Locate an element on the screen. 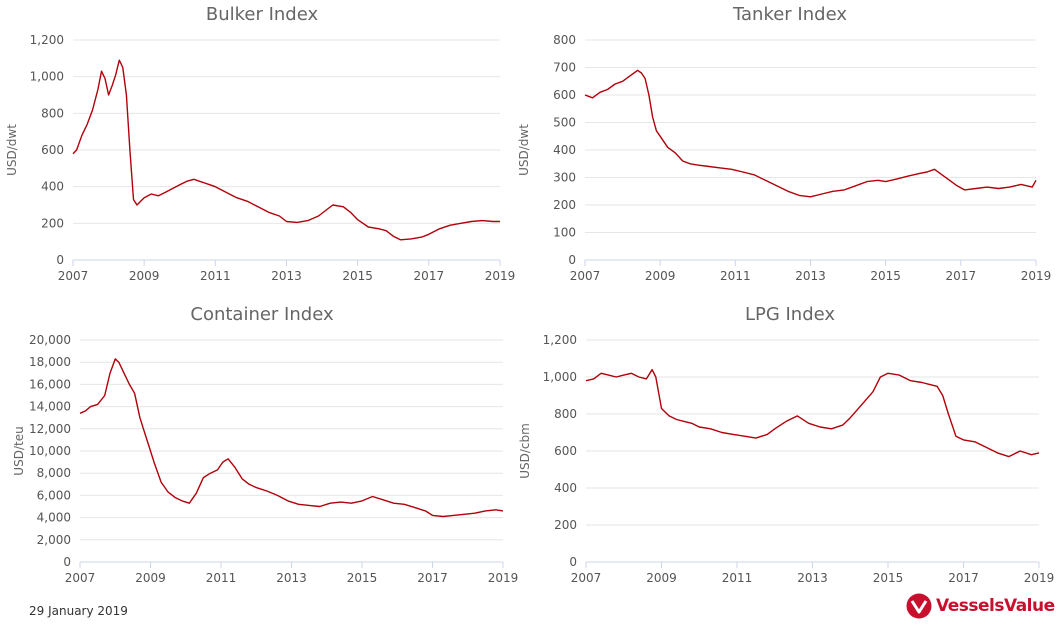 Image resolution: width=1060 pixels, height=625 pixels. y-tick-label: 20,000 is located at coordinates (50, 340).